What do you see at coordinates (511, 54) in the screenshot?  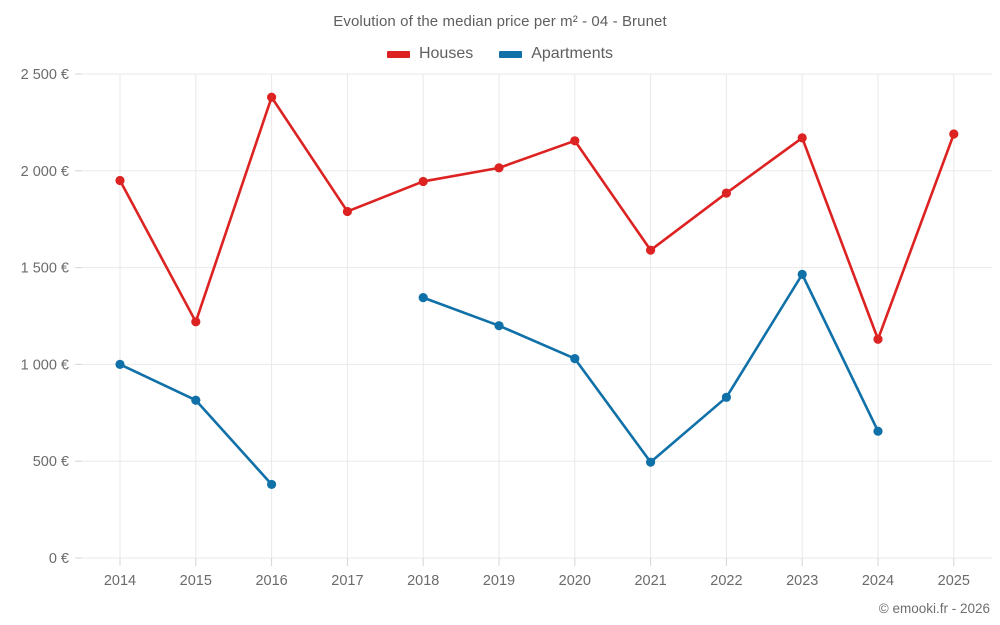 I see `legend-swatch-icon-apartments` at bounding box center [511, 54].